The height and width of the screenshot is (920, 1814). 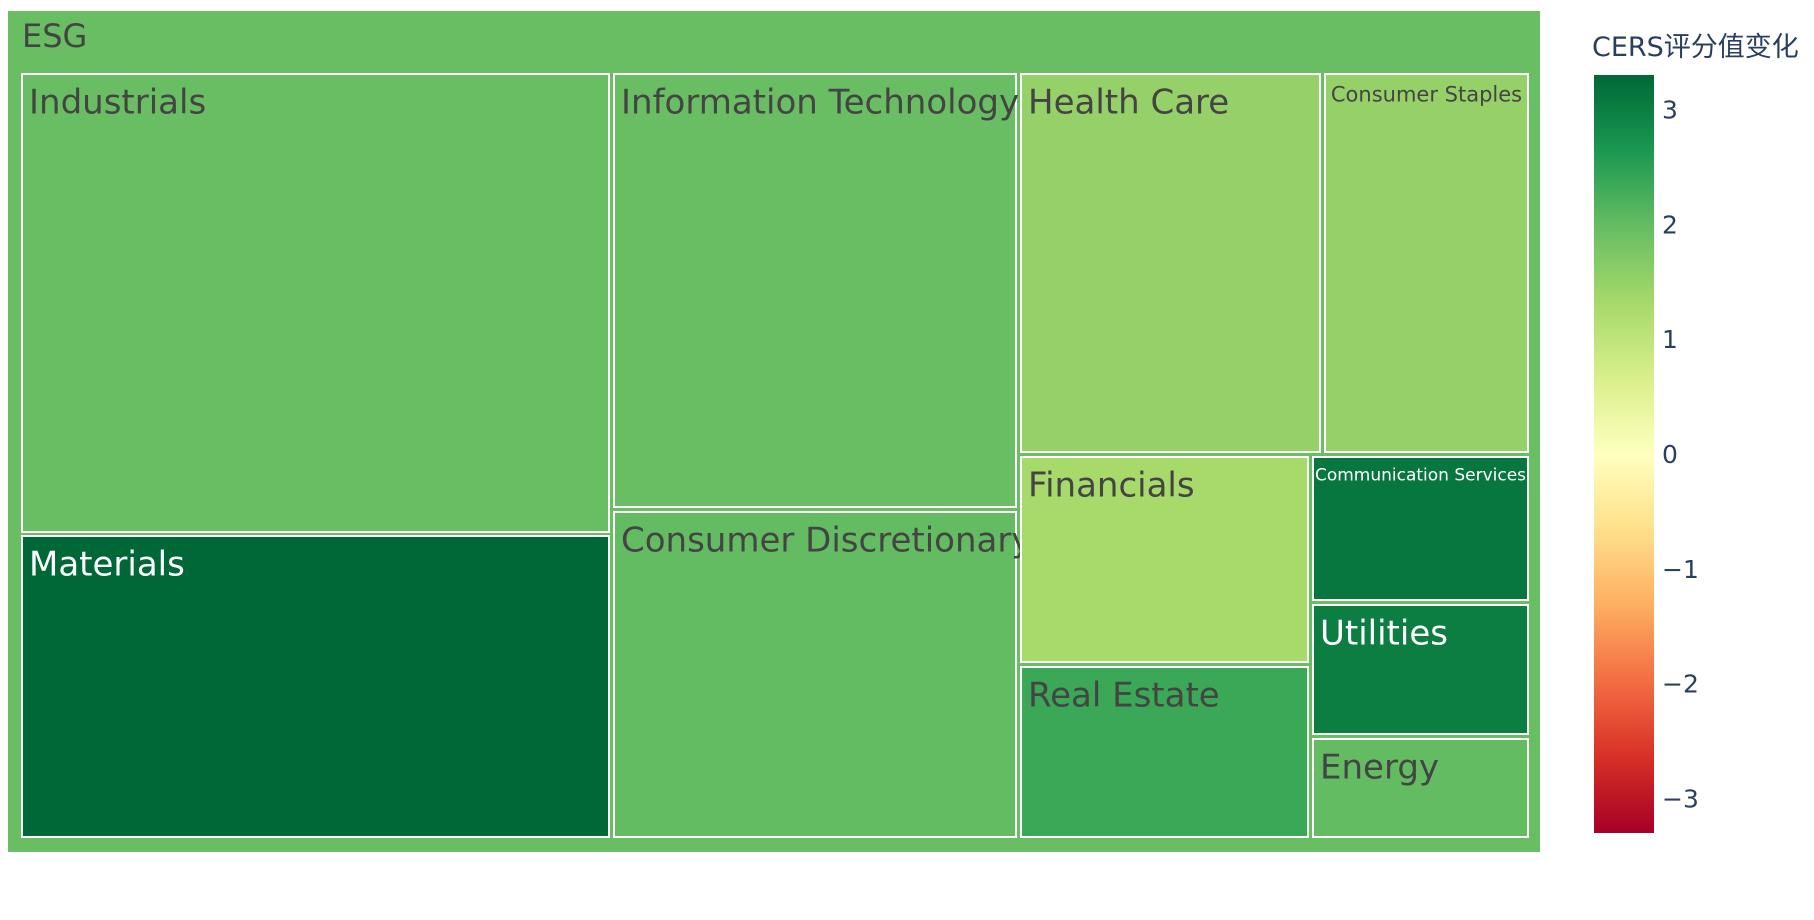 What do you see at coordinates (1128, 102) in the screenshot?
I see `treemap-tile-label: Health Care` at bounding box center [1128, 102].